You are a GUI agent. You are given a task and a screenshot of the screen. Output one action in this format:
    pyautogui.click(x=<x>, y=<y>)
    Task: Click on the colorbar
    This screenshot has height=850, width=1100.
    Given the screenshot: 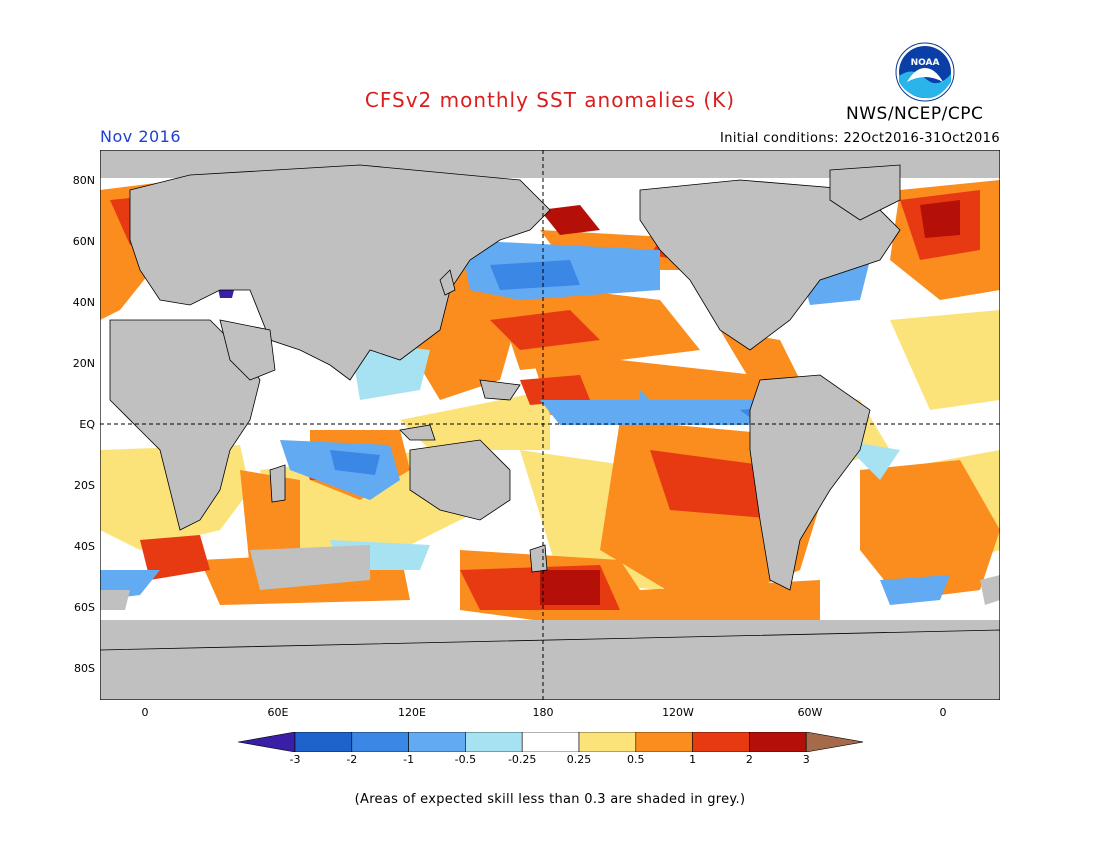 What is the action you would take?
    pyautogui.click(x=550, y=742)
    